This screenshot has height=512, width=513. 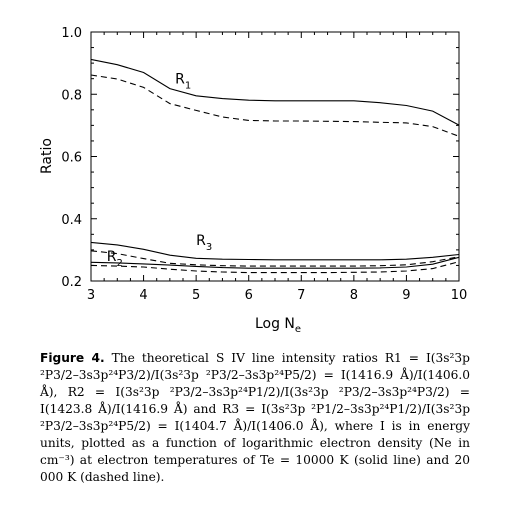 What do you see at coordinates (71, 282) in the screenshot?
I see `y-tick-label: 0.2` at bounding box center [71, 282].